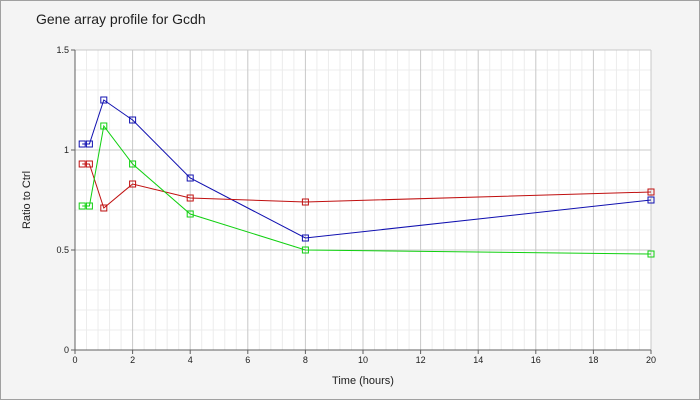 The image size is (700, 400). I want to click on x-tick-label: 6, so click(247, 360).